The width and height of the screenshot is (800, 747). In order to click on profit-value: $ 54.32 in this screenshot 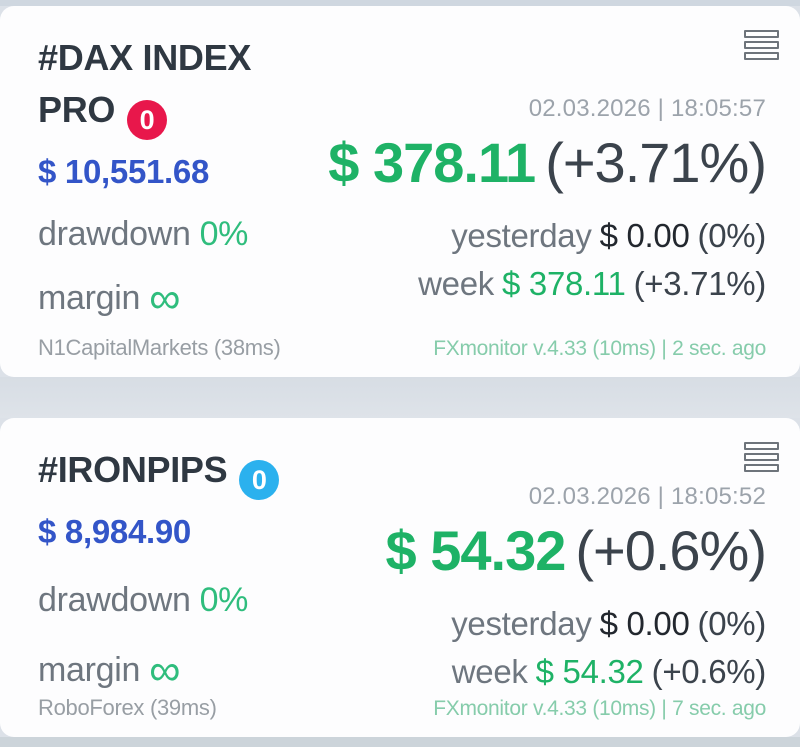, I will do `click(476, 550)`.